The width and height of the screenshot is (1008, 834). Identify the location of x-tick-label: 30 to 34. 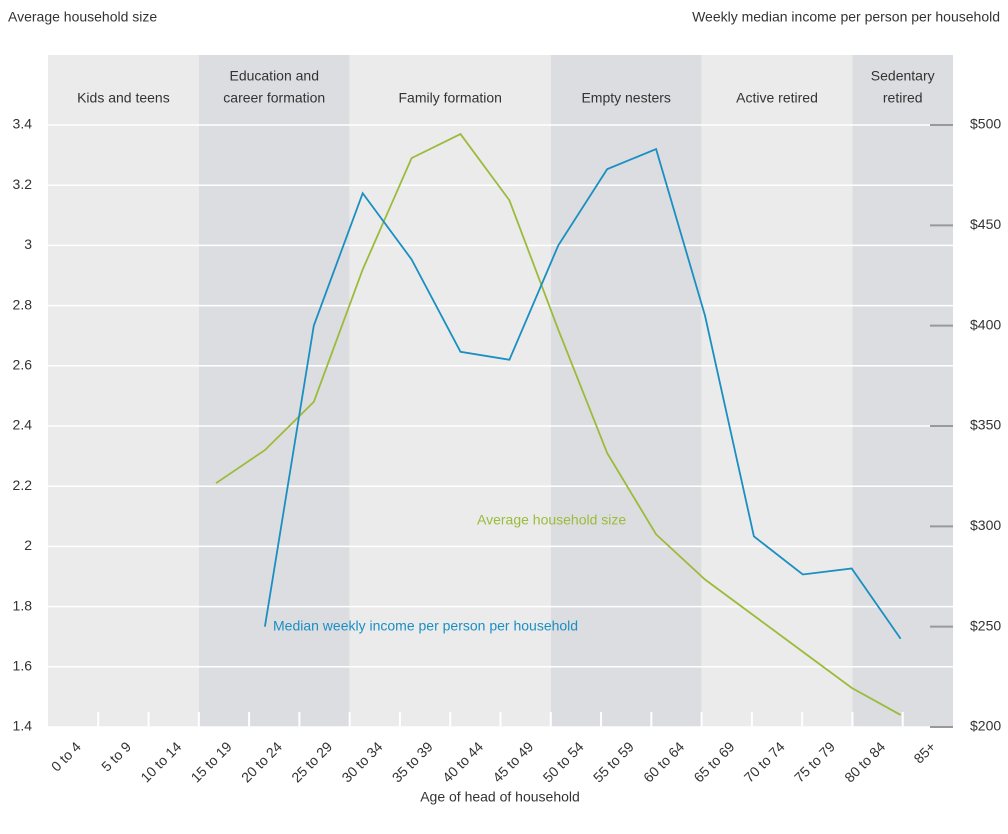
(361, 761).